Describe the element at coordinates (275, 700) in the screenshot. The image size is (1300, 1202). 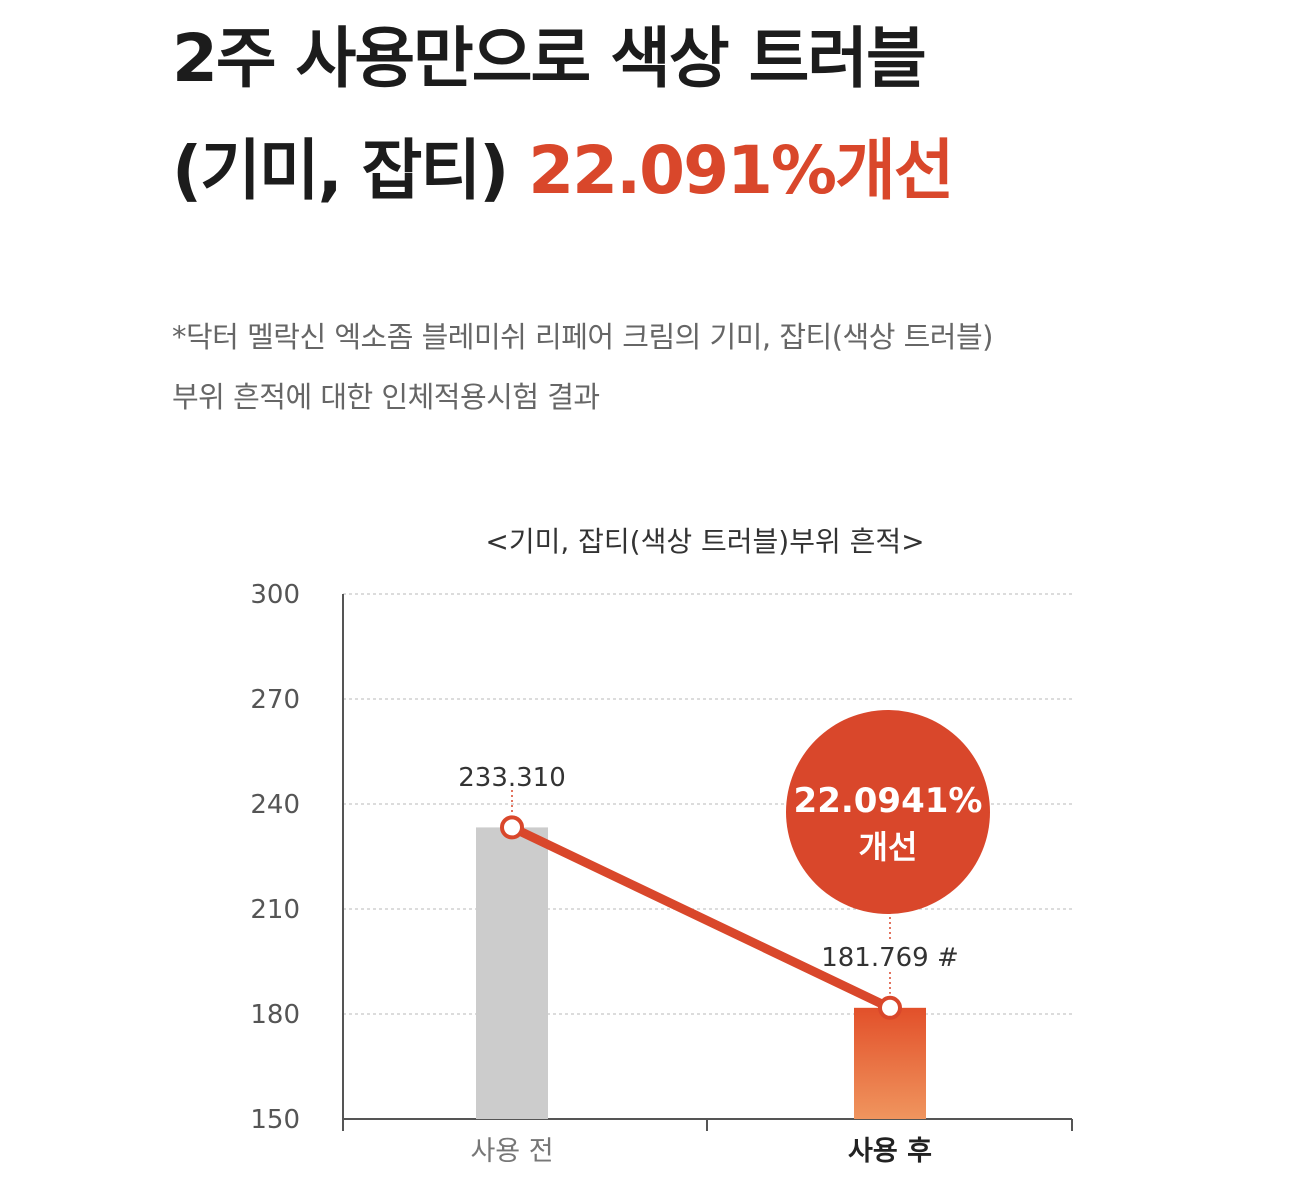
I see `y-tick-label: 270` at that location.